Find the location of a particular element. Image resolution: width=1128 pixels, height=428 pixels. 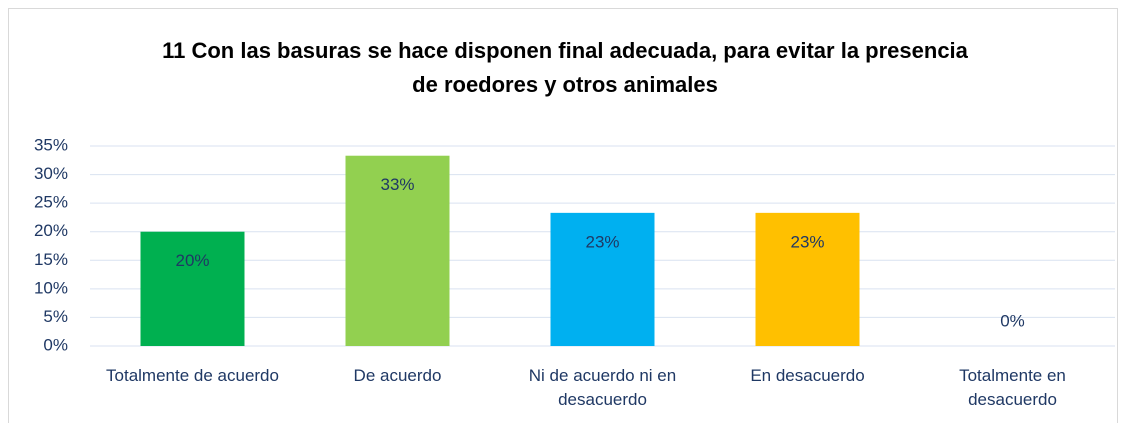

y-tick-label: 25% is located at coordinates (51, 202).